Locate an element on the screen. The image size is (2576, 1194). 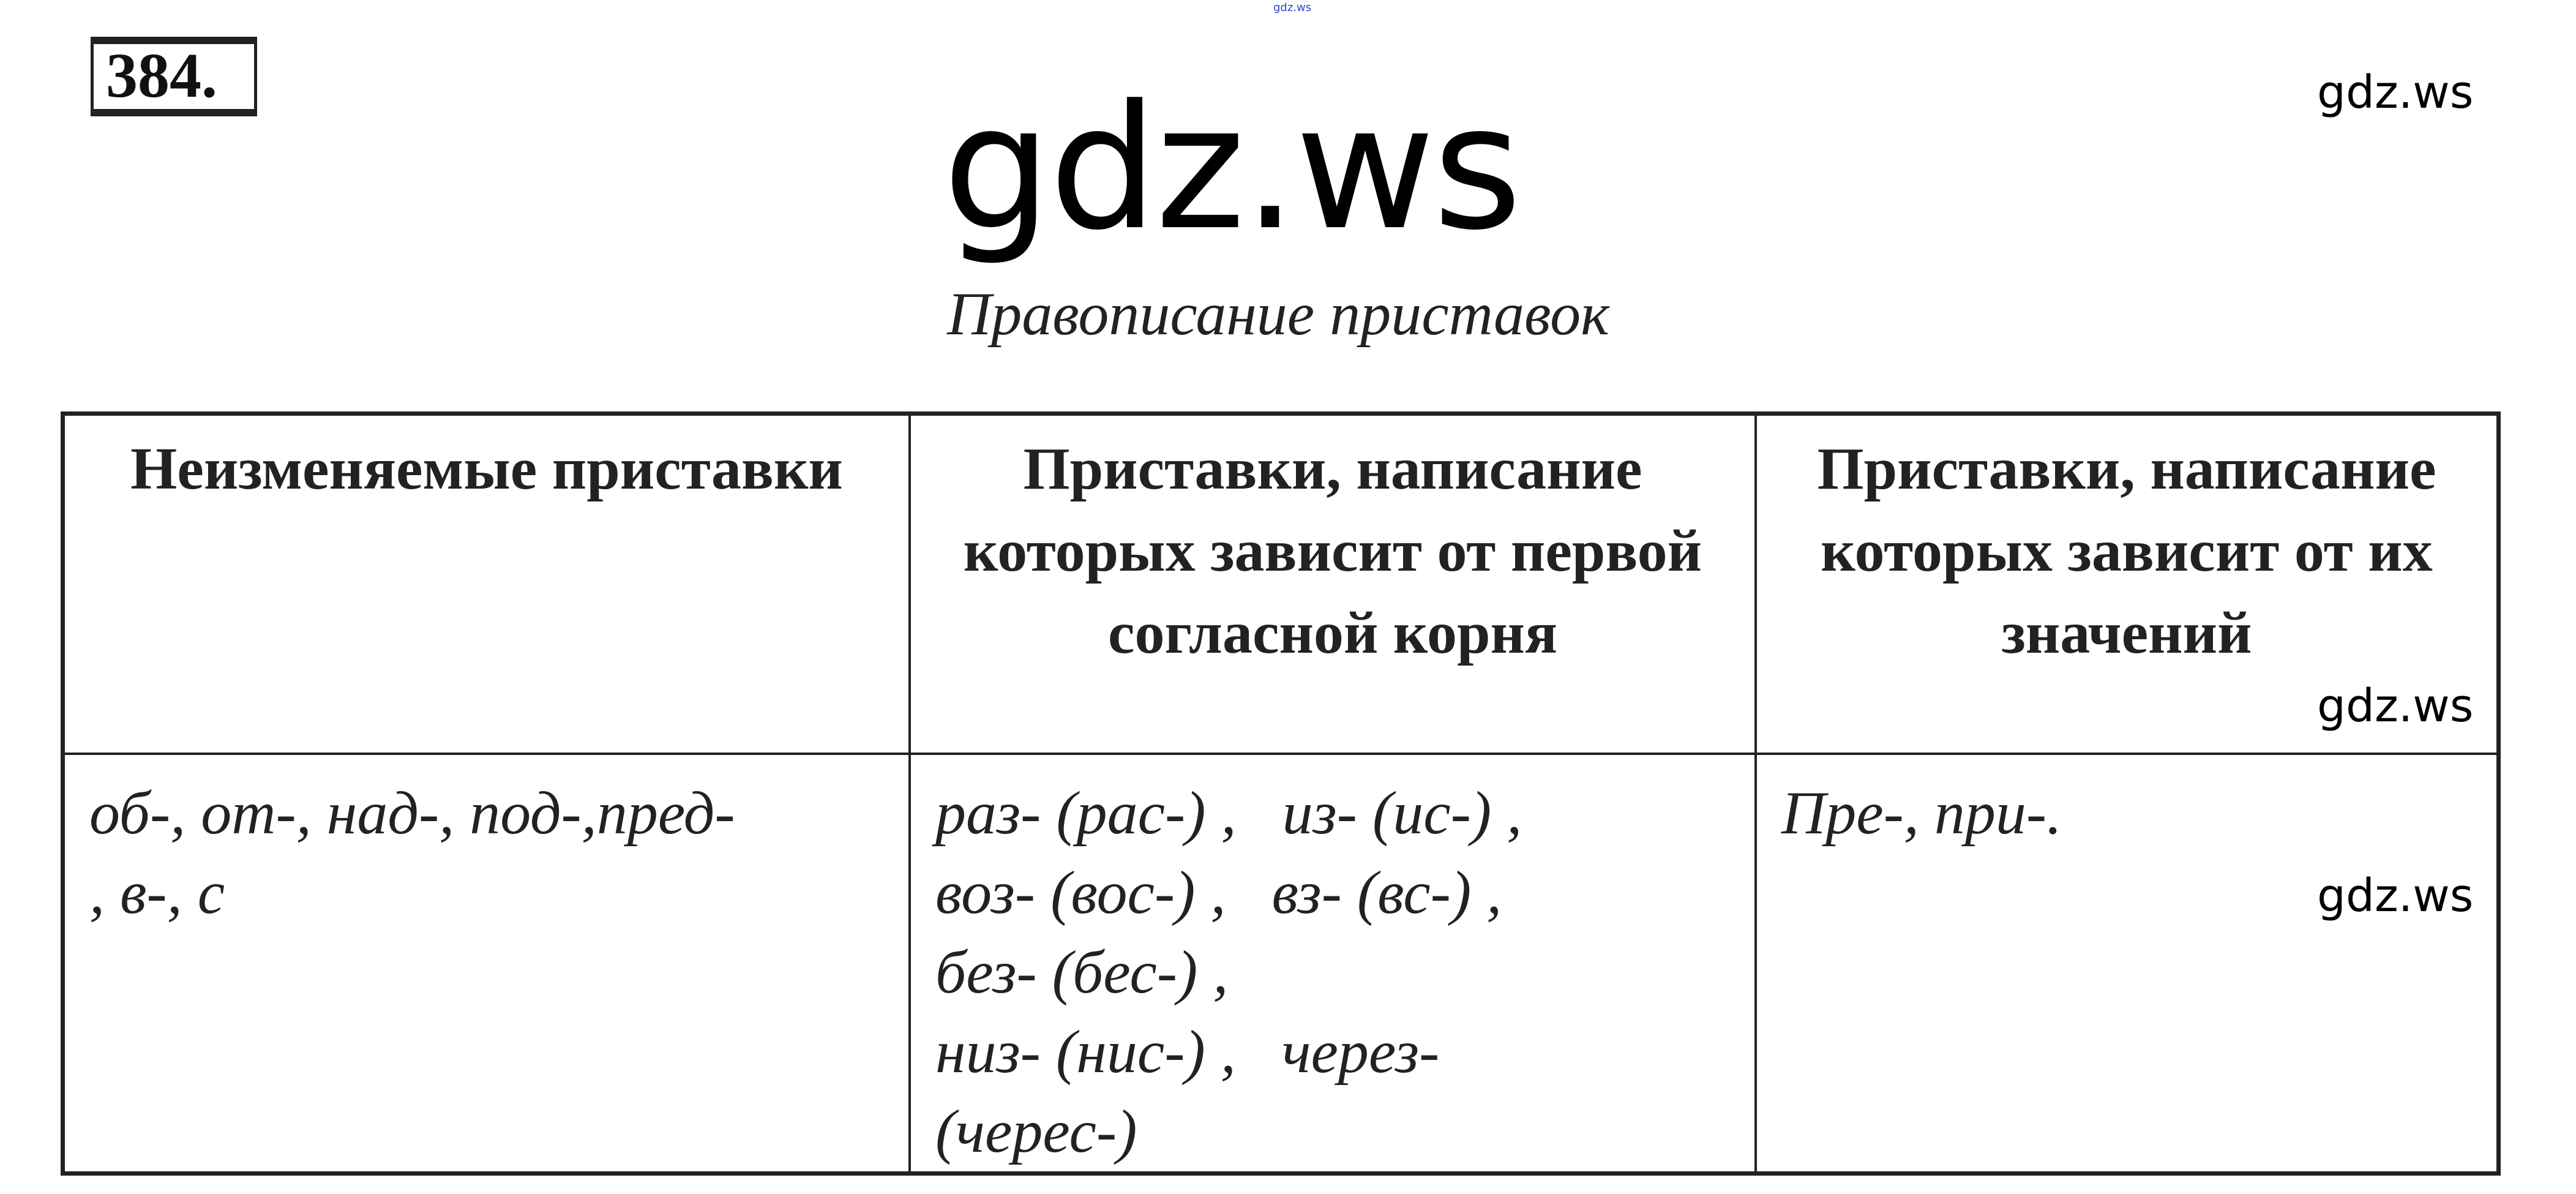
top-mark: gdz.ws is located at coordinates (1292, 8).